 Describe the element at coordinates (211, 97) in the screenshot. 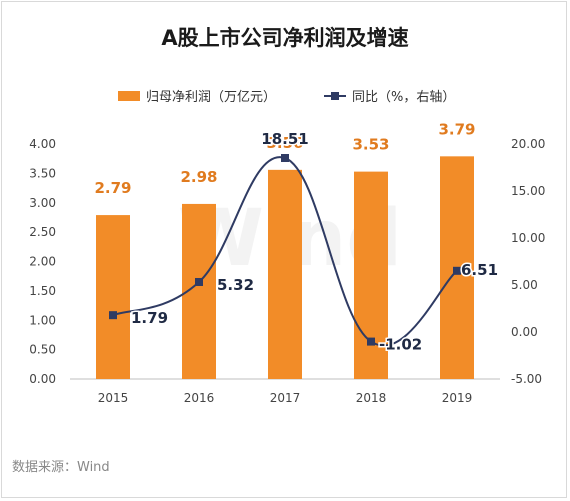

I see `legend-label-profit: 归母净利润（万亿元）` at that location.